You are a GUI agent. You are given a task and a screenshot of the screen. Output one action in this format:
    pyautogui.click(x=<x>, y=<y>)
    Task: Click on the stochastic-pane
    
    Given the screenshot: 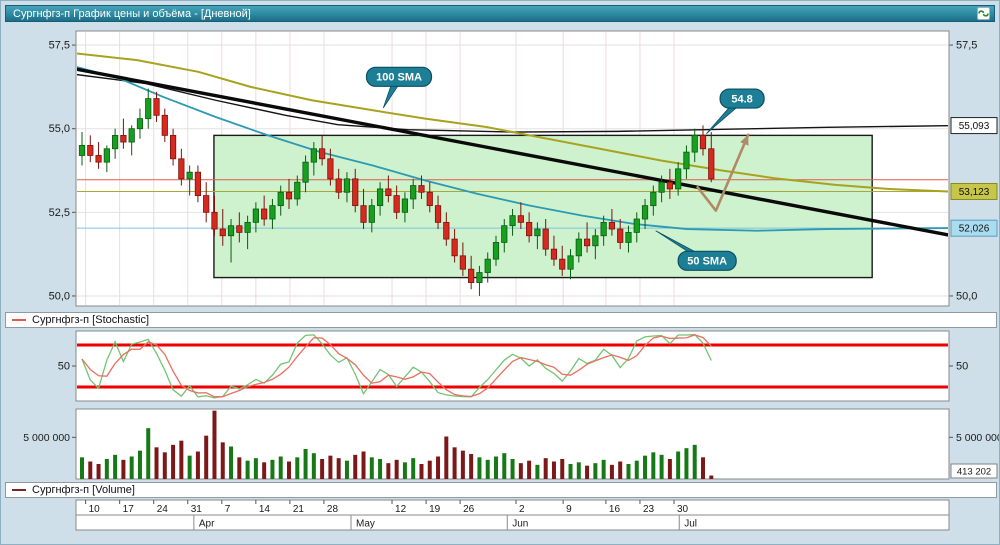 What is the action you would take?
    pyautogui.click(x=512, y=366)
    